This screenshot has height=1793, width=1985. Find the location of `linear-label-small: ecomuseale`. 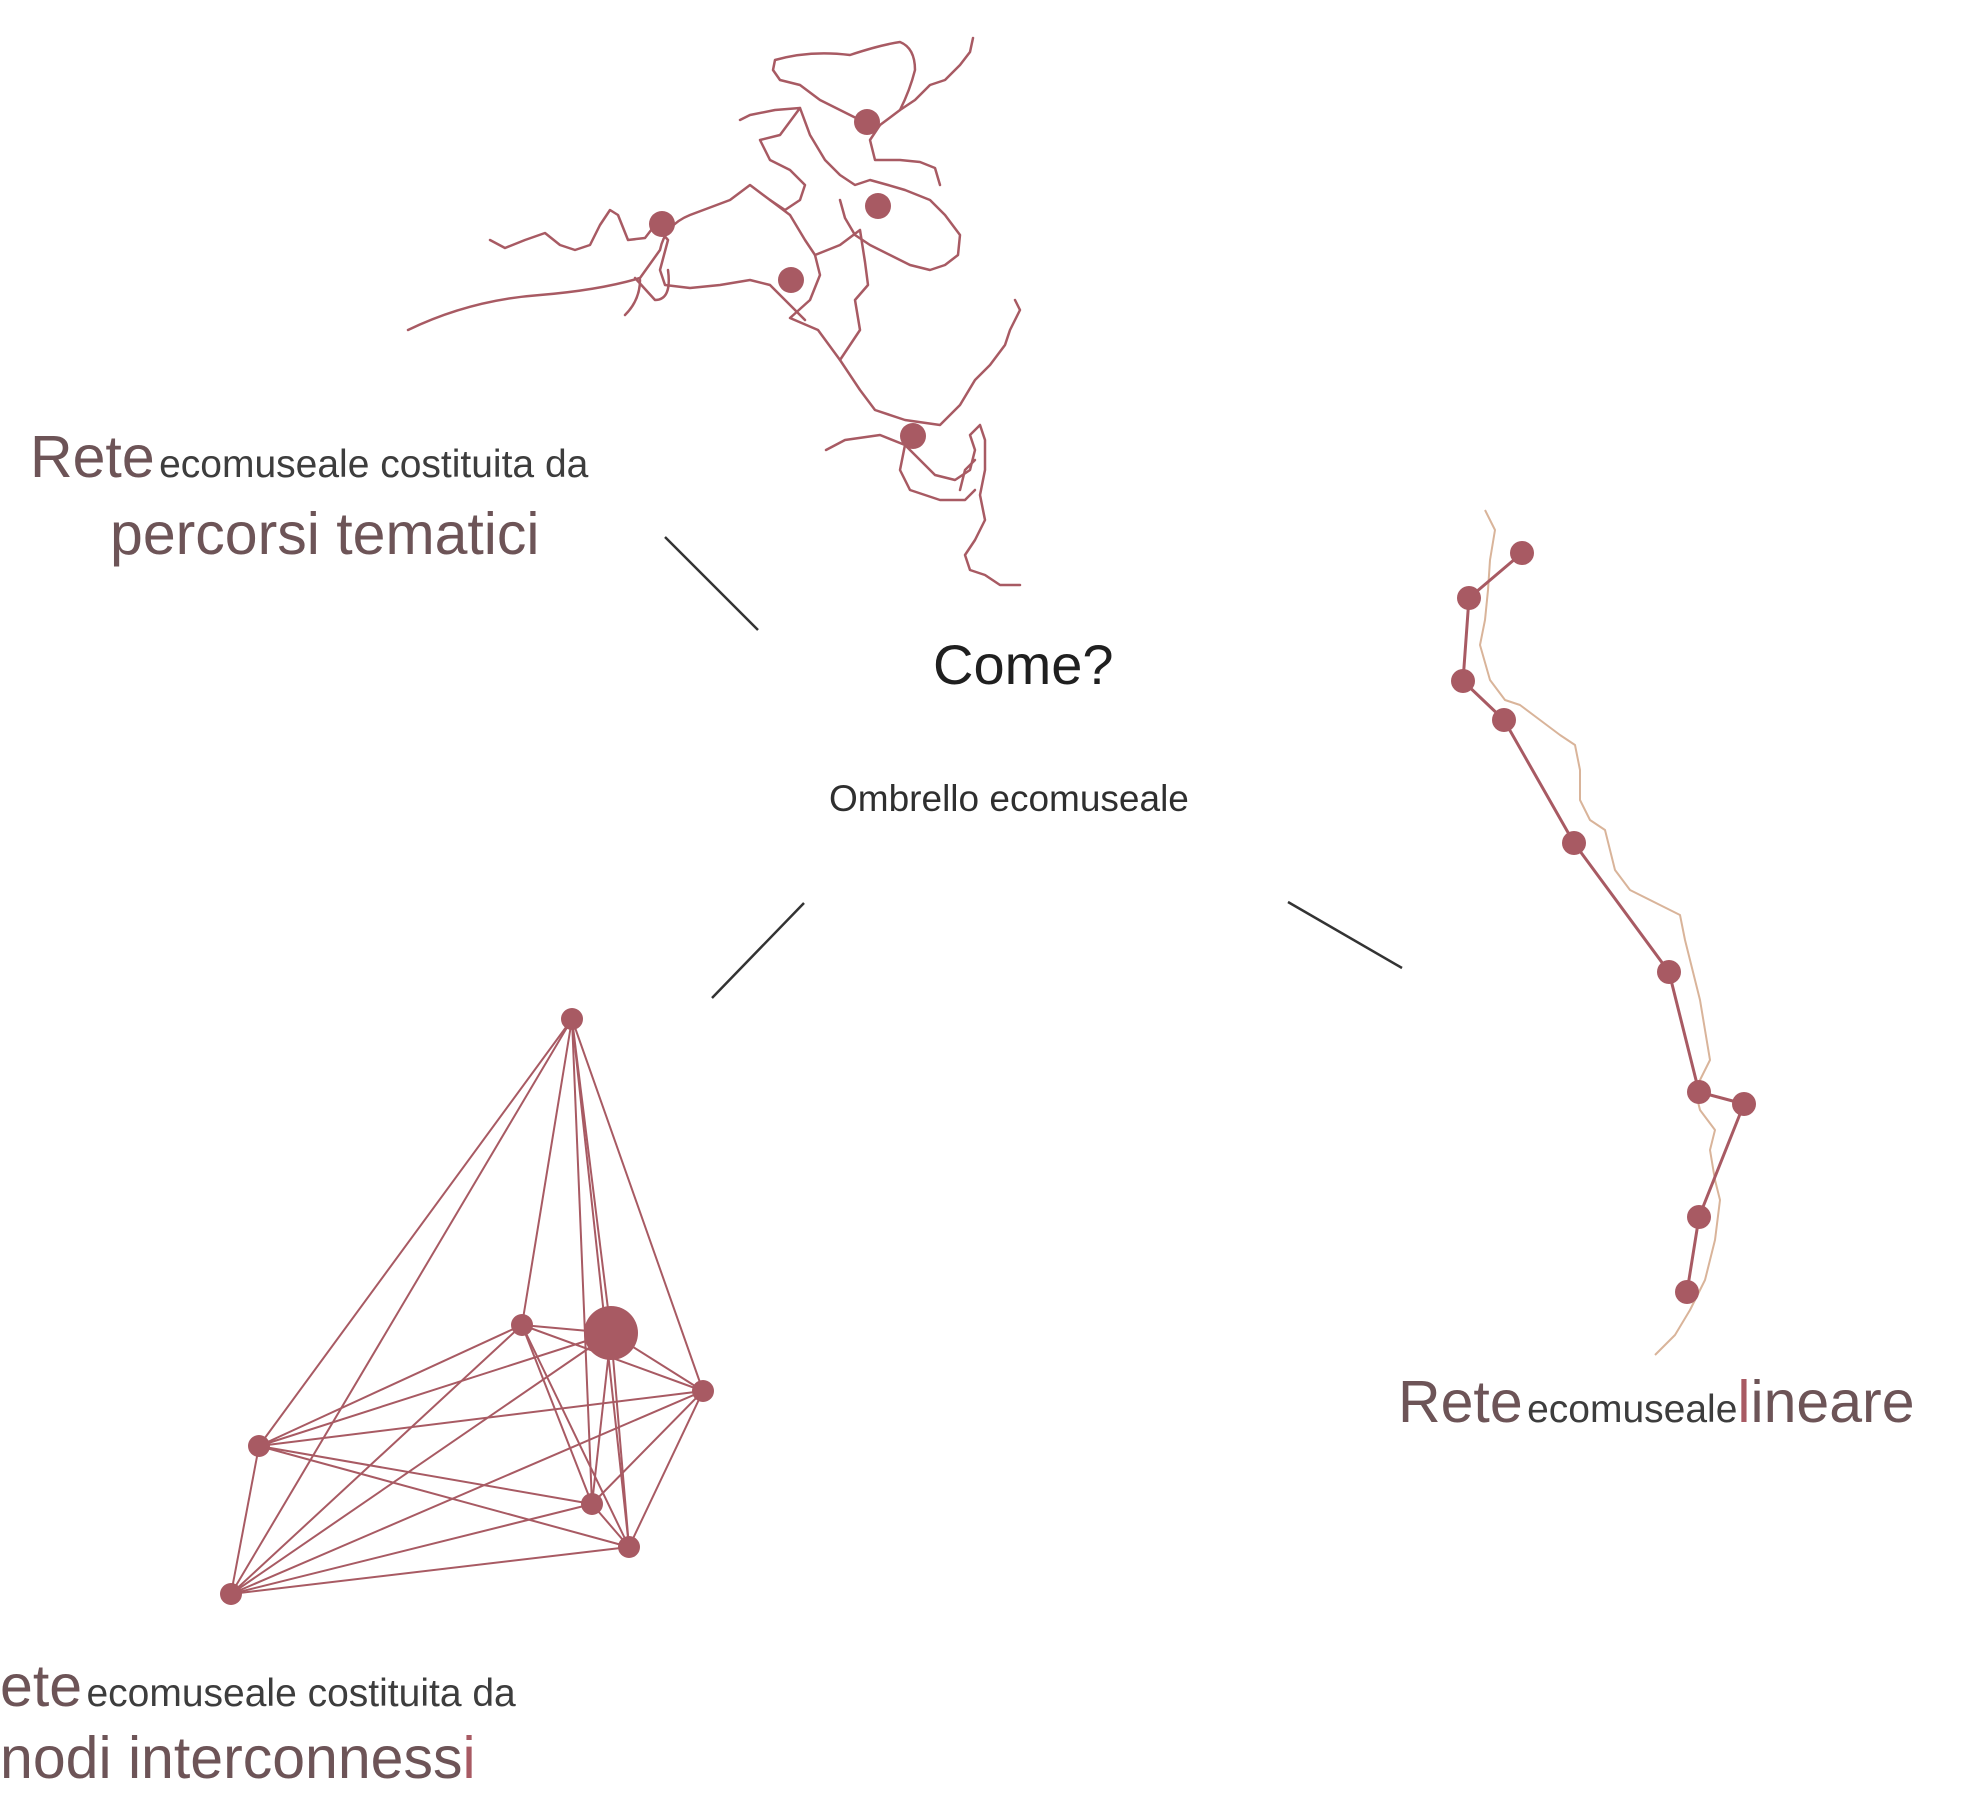

linear-label-small: ecomuseale is located at coordinates (1632, 1409).